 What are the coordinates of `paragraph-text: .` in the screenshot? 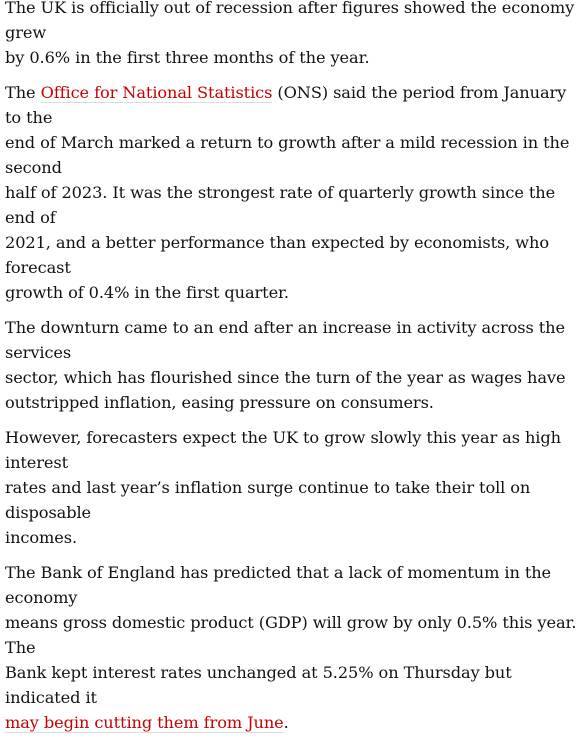 It's located at (286, 722).